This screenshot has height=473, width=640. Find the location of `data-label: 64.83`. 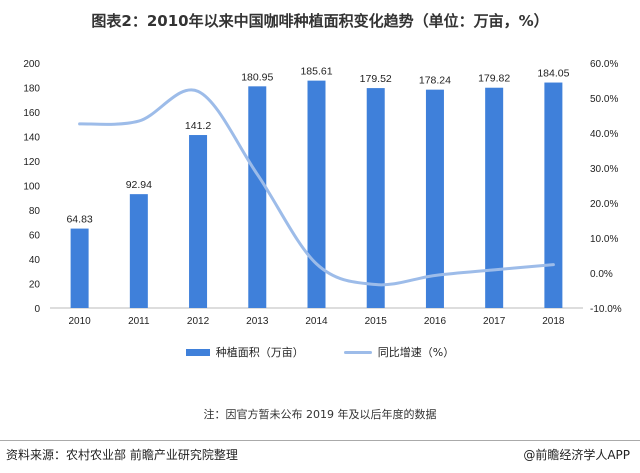

data-label: 64.83 is located at coordinates (79, 220).